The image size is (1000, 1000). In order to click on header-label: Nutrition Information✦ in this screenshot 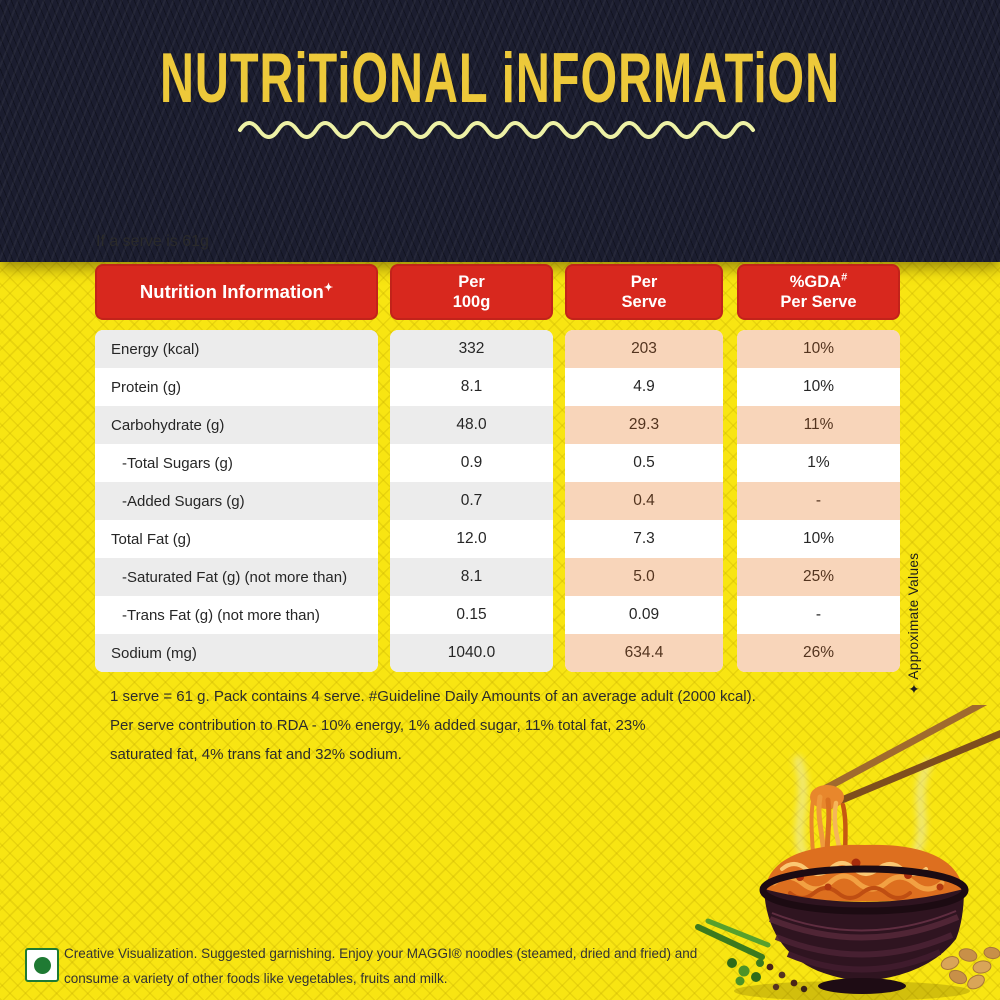, I will do `click(236, 291)`.